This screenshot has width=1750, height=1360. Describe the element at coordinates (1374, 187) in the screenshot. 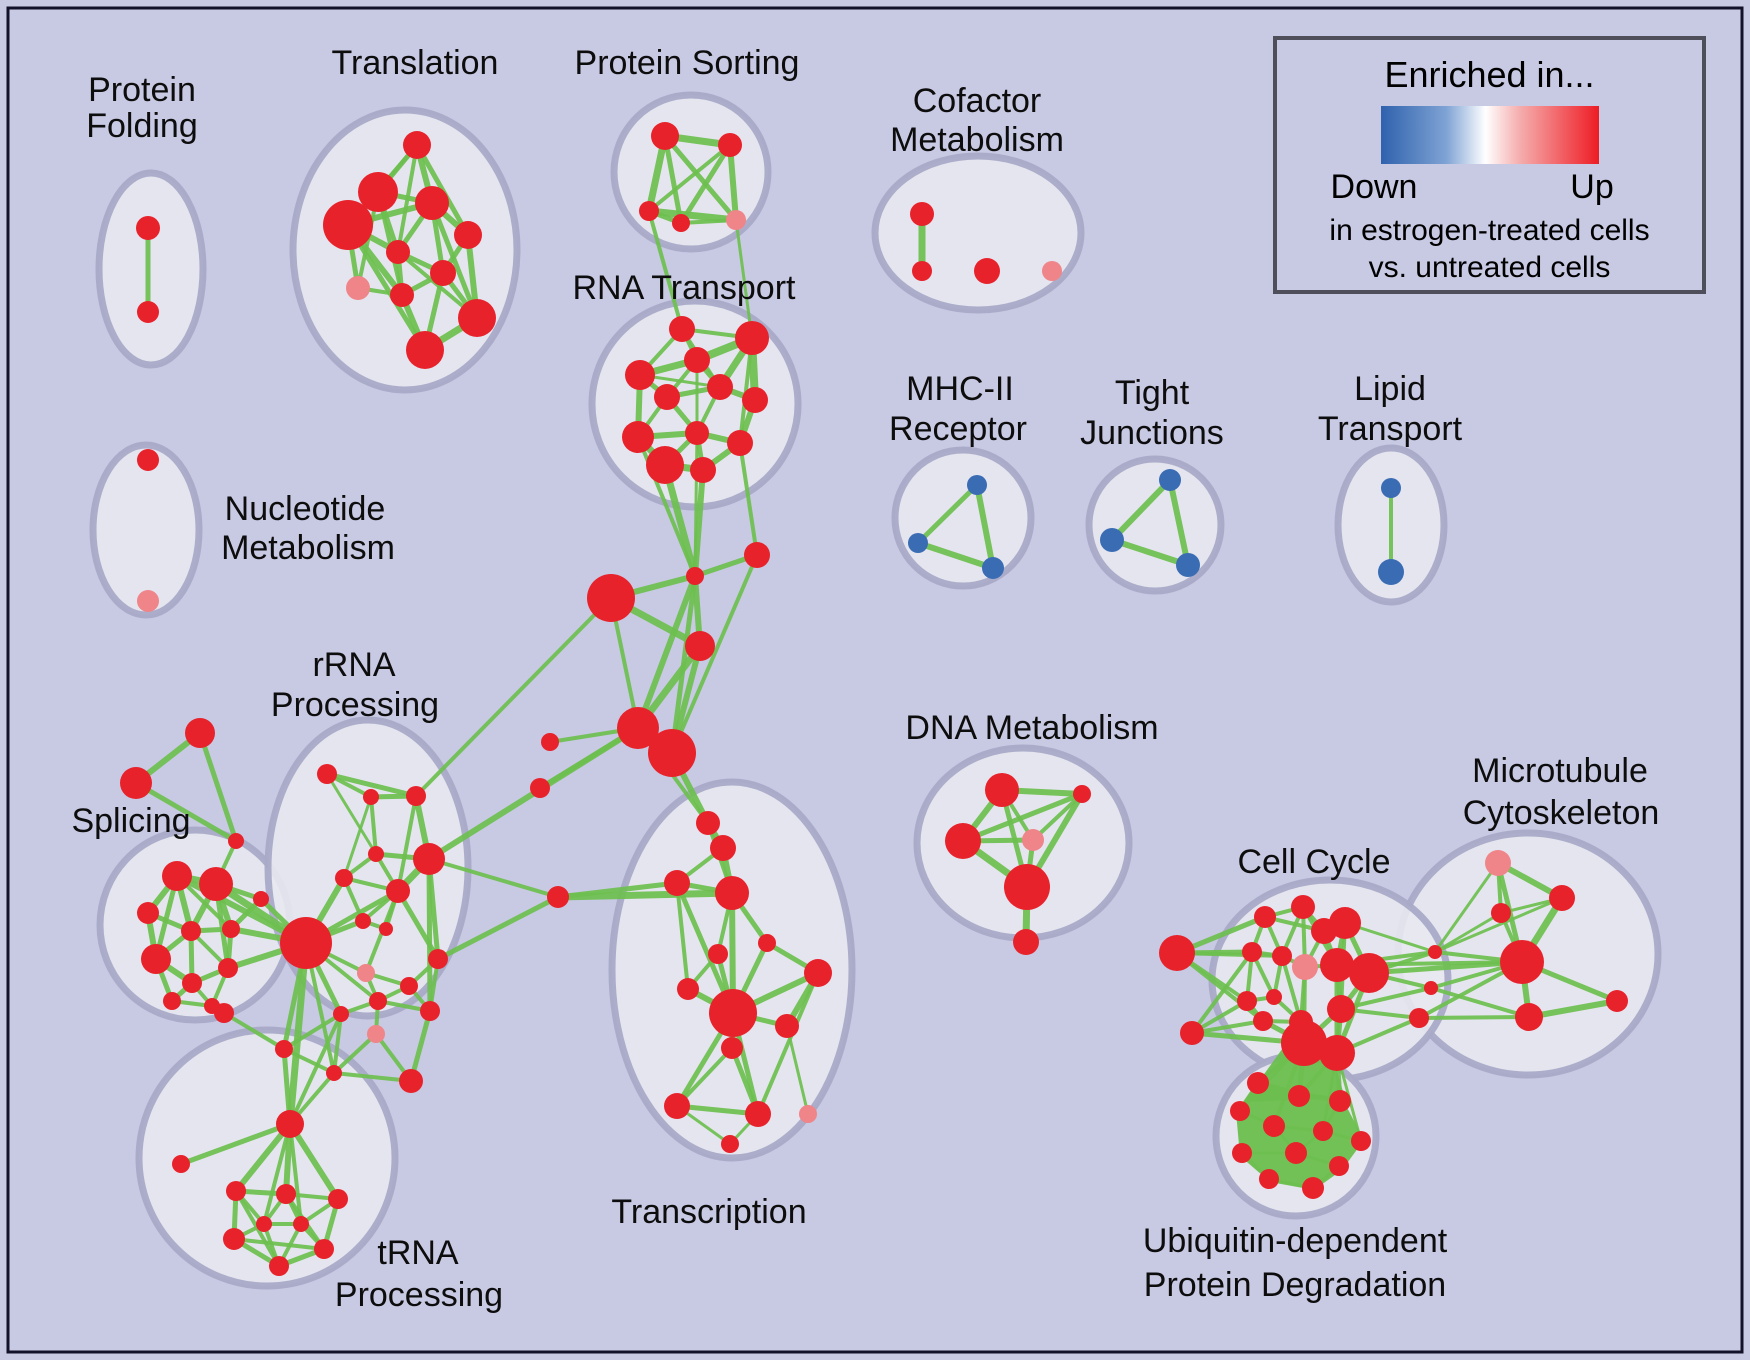

I see `legend-down-label: Down` at that location.